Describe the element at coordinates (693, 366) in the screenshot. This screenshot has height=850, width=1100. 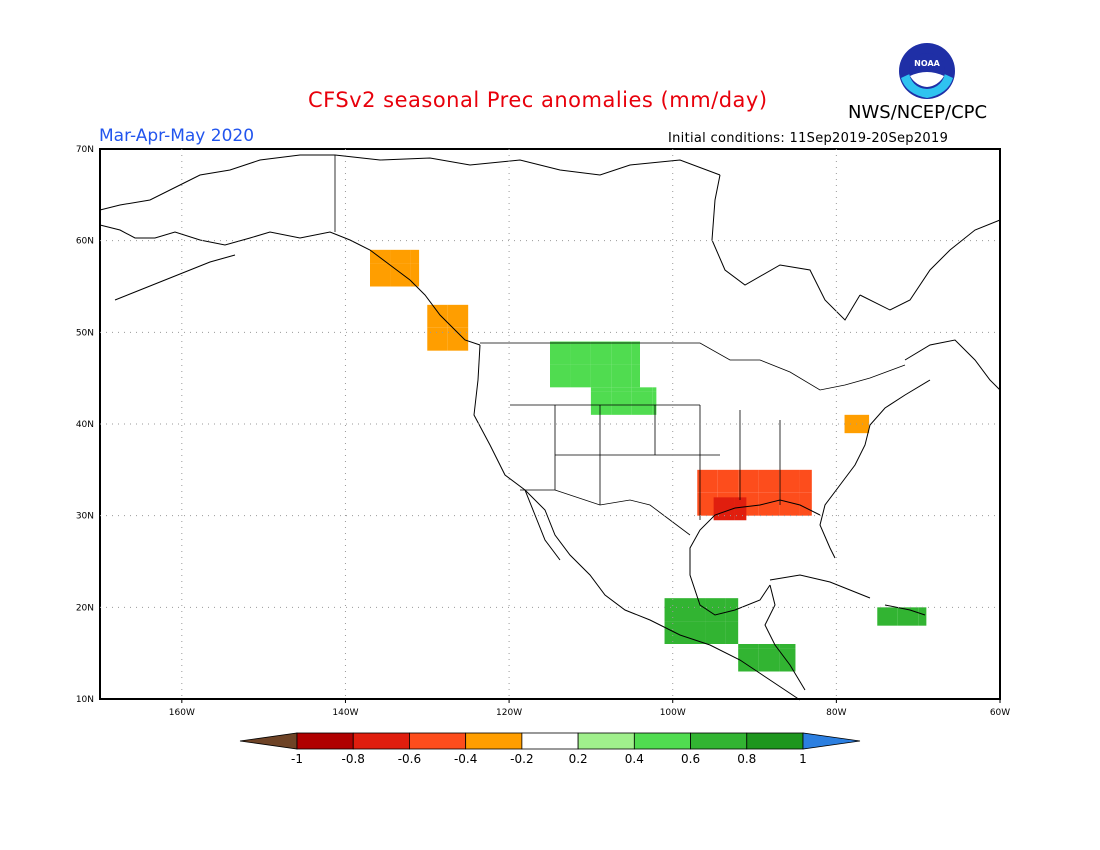
I see `us-canada-border` at that location.